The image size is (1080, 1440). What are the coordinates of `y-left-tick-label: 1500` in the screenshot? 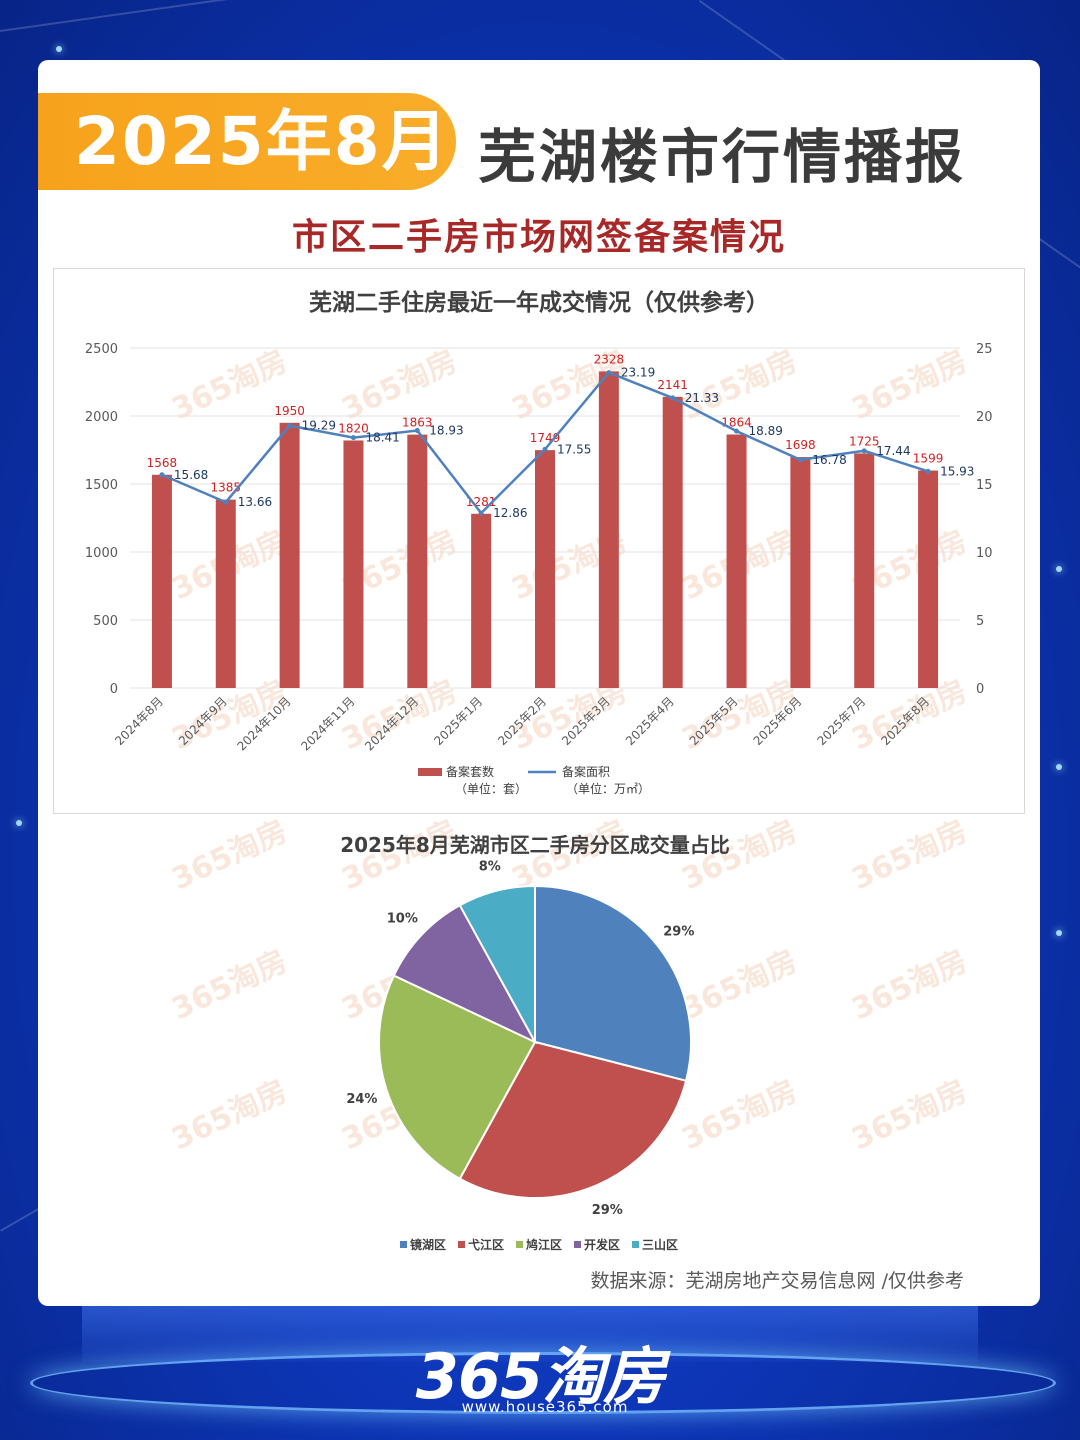 It's located at (101, 485).